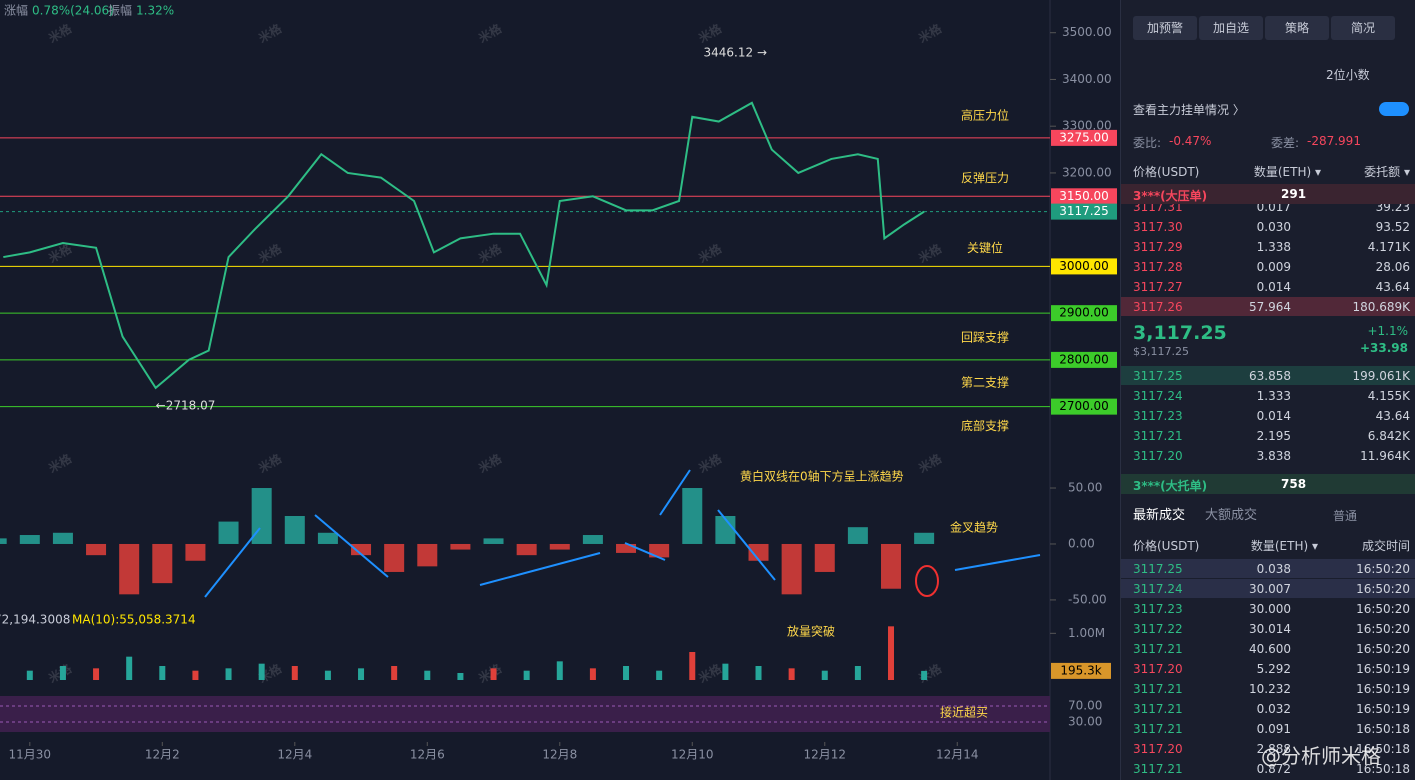  Describe the element at coordinates (974, 527) in the screenshot. I see `macd-annotation: 金叉趋势` at that location.